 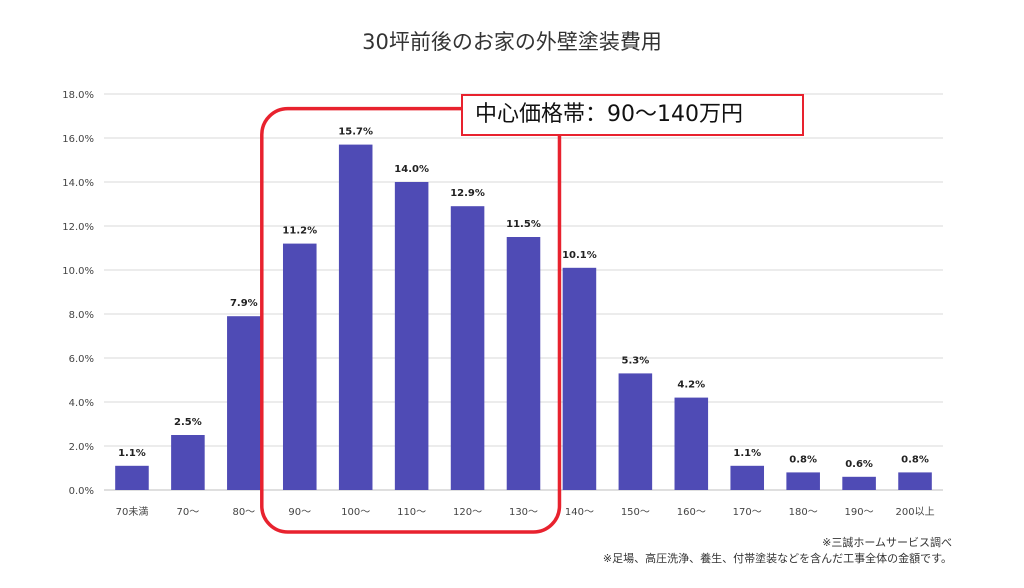 I want to click on x-tick-label: 130〜, so click(x=523, y=512).